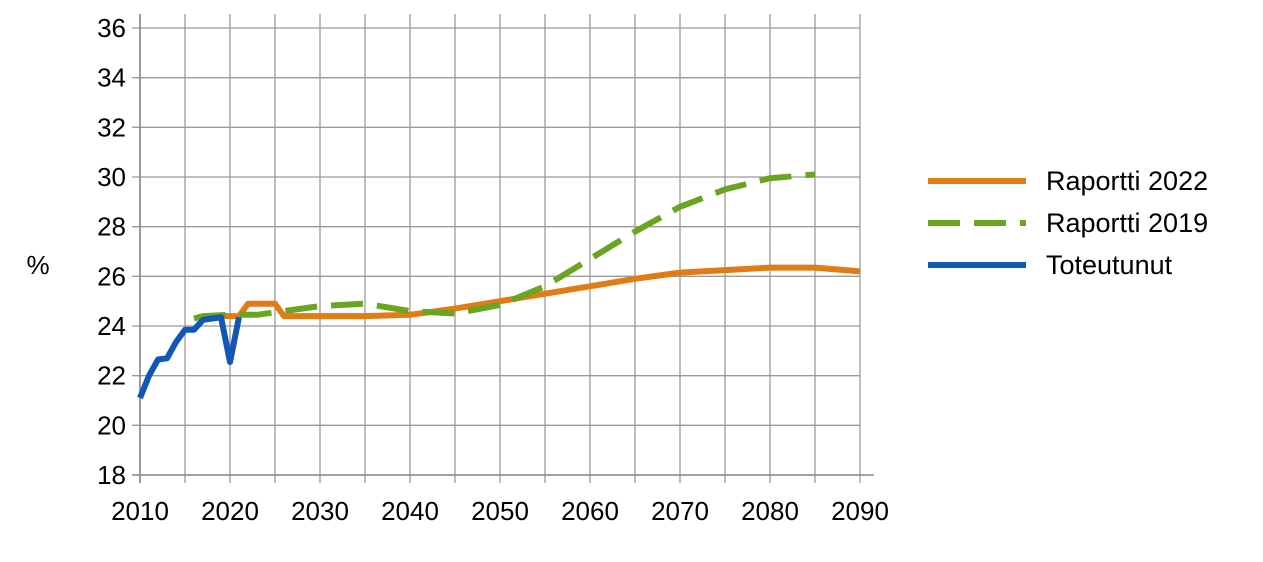 The height and width of the screenshot is (562, 1263). Describe the element at coordinates (111, 127) in the screenshot. I see `y-tick-label: 32` at that location.